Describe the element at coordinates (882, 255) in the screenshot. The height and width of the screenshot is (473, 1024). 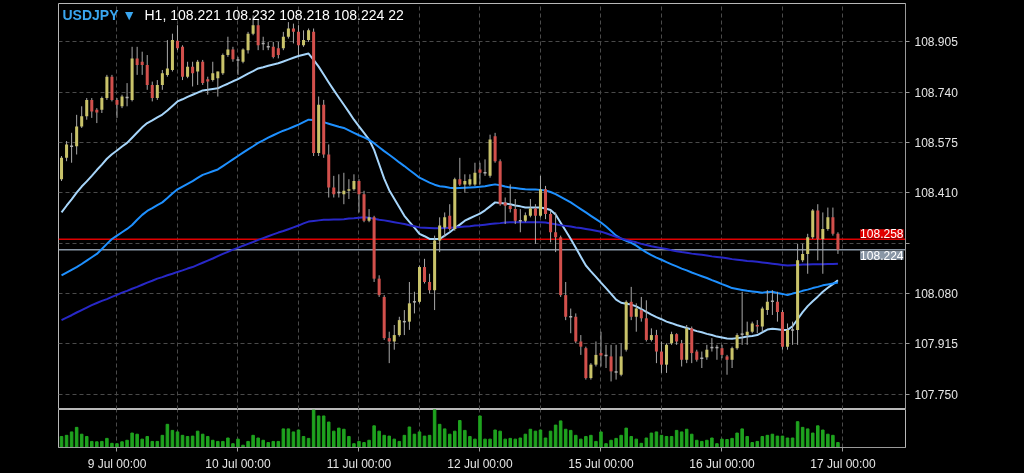
I see `ref-line-label: 108.224` at that location.